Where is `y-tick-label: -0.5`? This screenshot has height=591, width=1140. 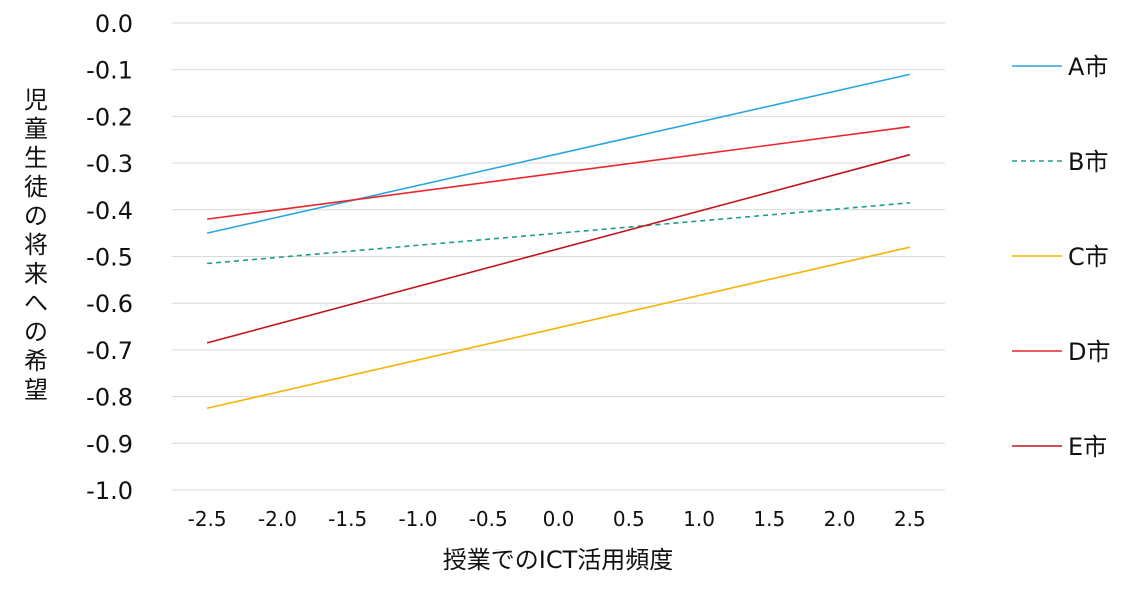 y-tick-label: -0.5 is located at coordinates (109, 258).